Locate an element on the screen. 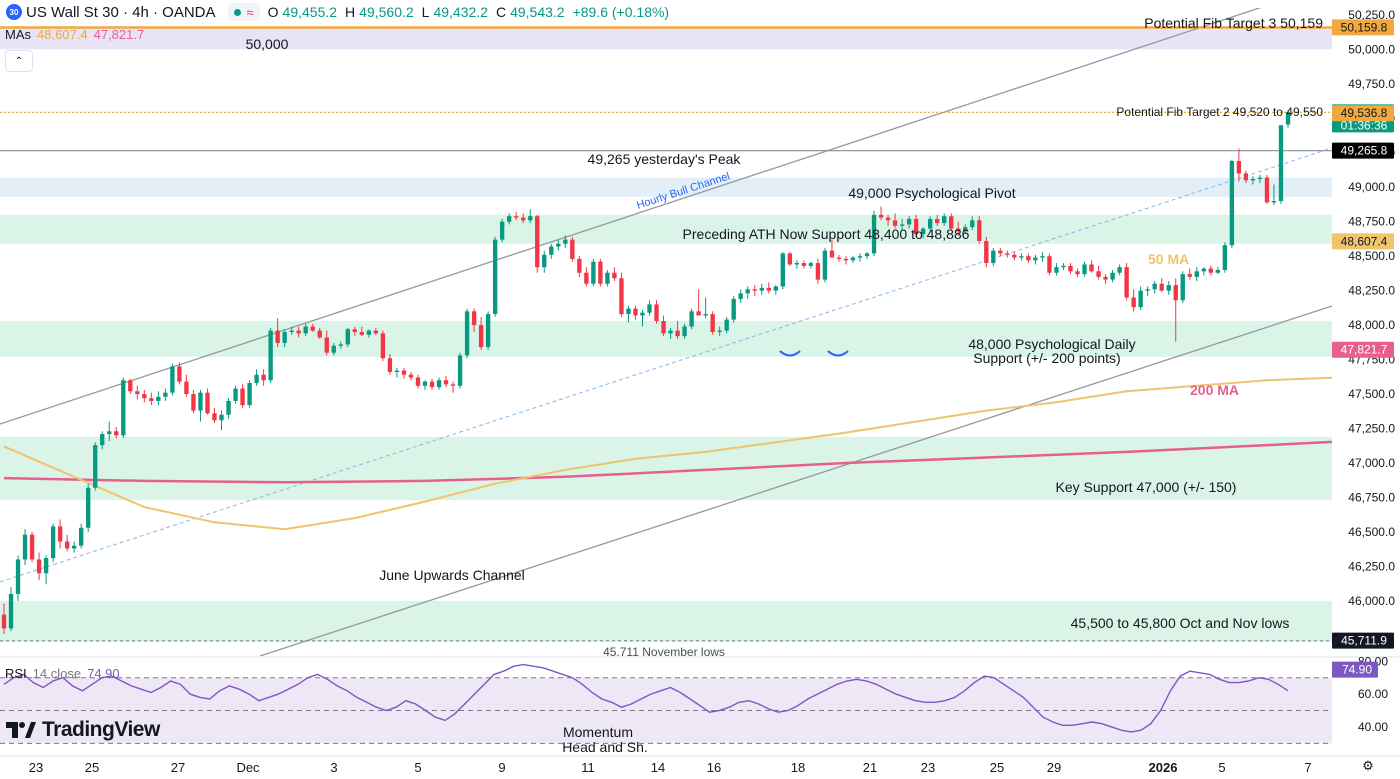 The height and width of the screenshot is (779, 1400). market-status-pill: ≈ is located at coordinates (243, 12).